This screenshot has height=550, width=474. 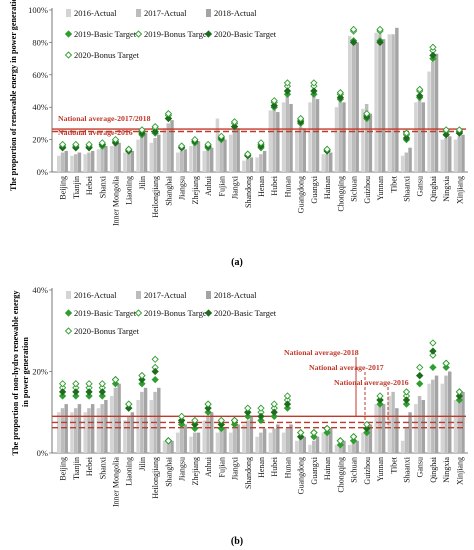 I want to click on a-y-tick-label: 20%, so click(x=40, y=140).